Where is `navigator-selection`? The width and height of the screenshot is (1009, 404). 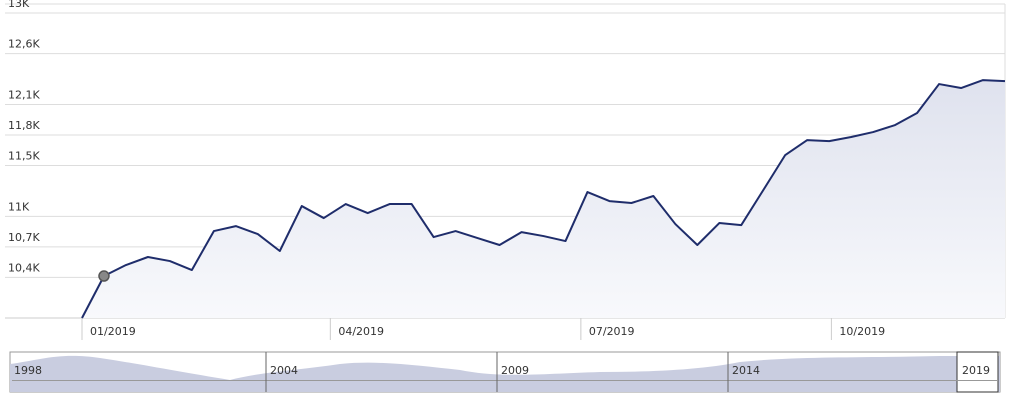
navigator-selection is located at coordinates (977, 372).